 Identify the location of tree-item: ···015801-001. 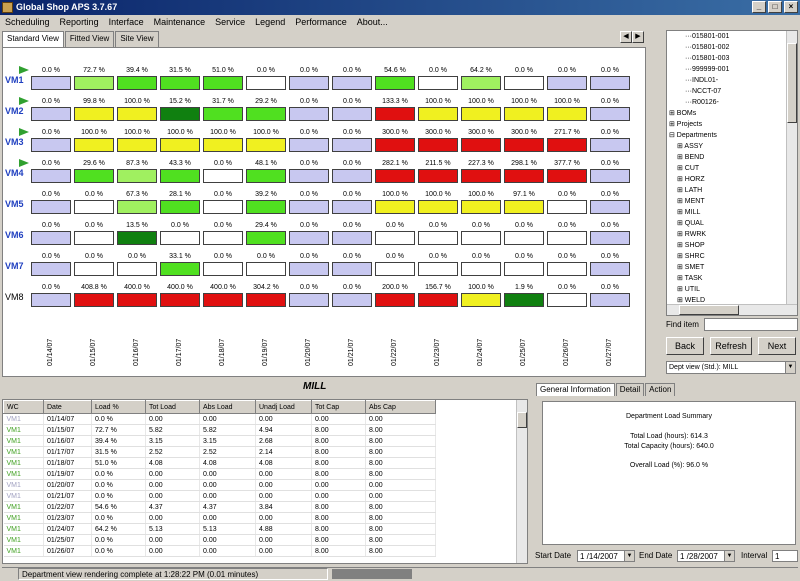
(707, 36).